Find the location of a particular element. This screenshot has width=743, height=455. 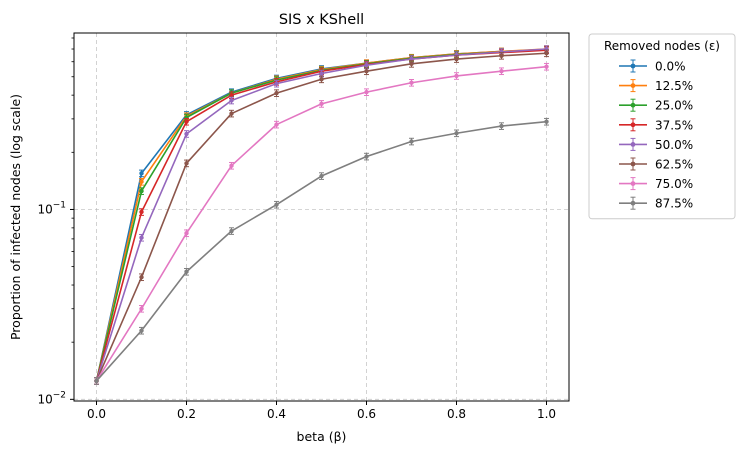

legend-label: 0.0% is located at coordinates (670, 67).